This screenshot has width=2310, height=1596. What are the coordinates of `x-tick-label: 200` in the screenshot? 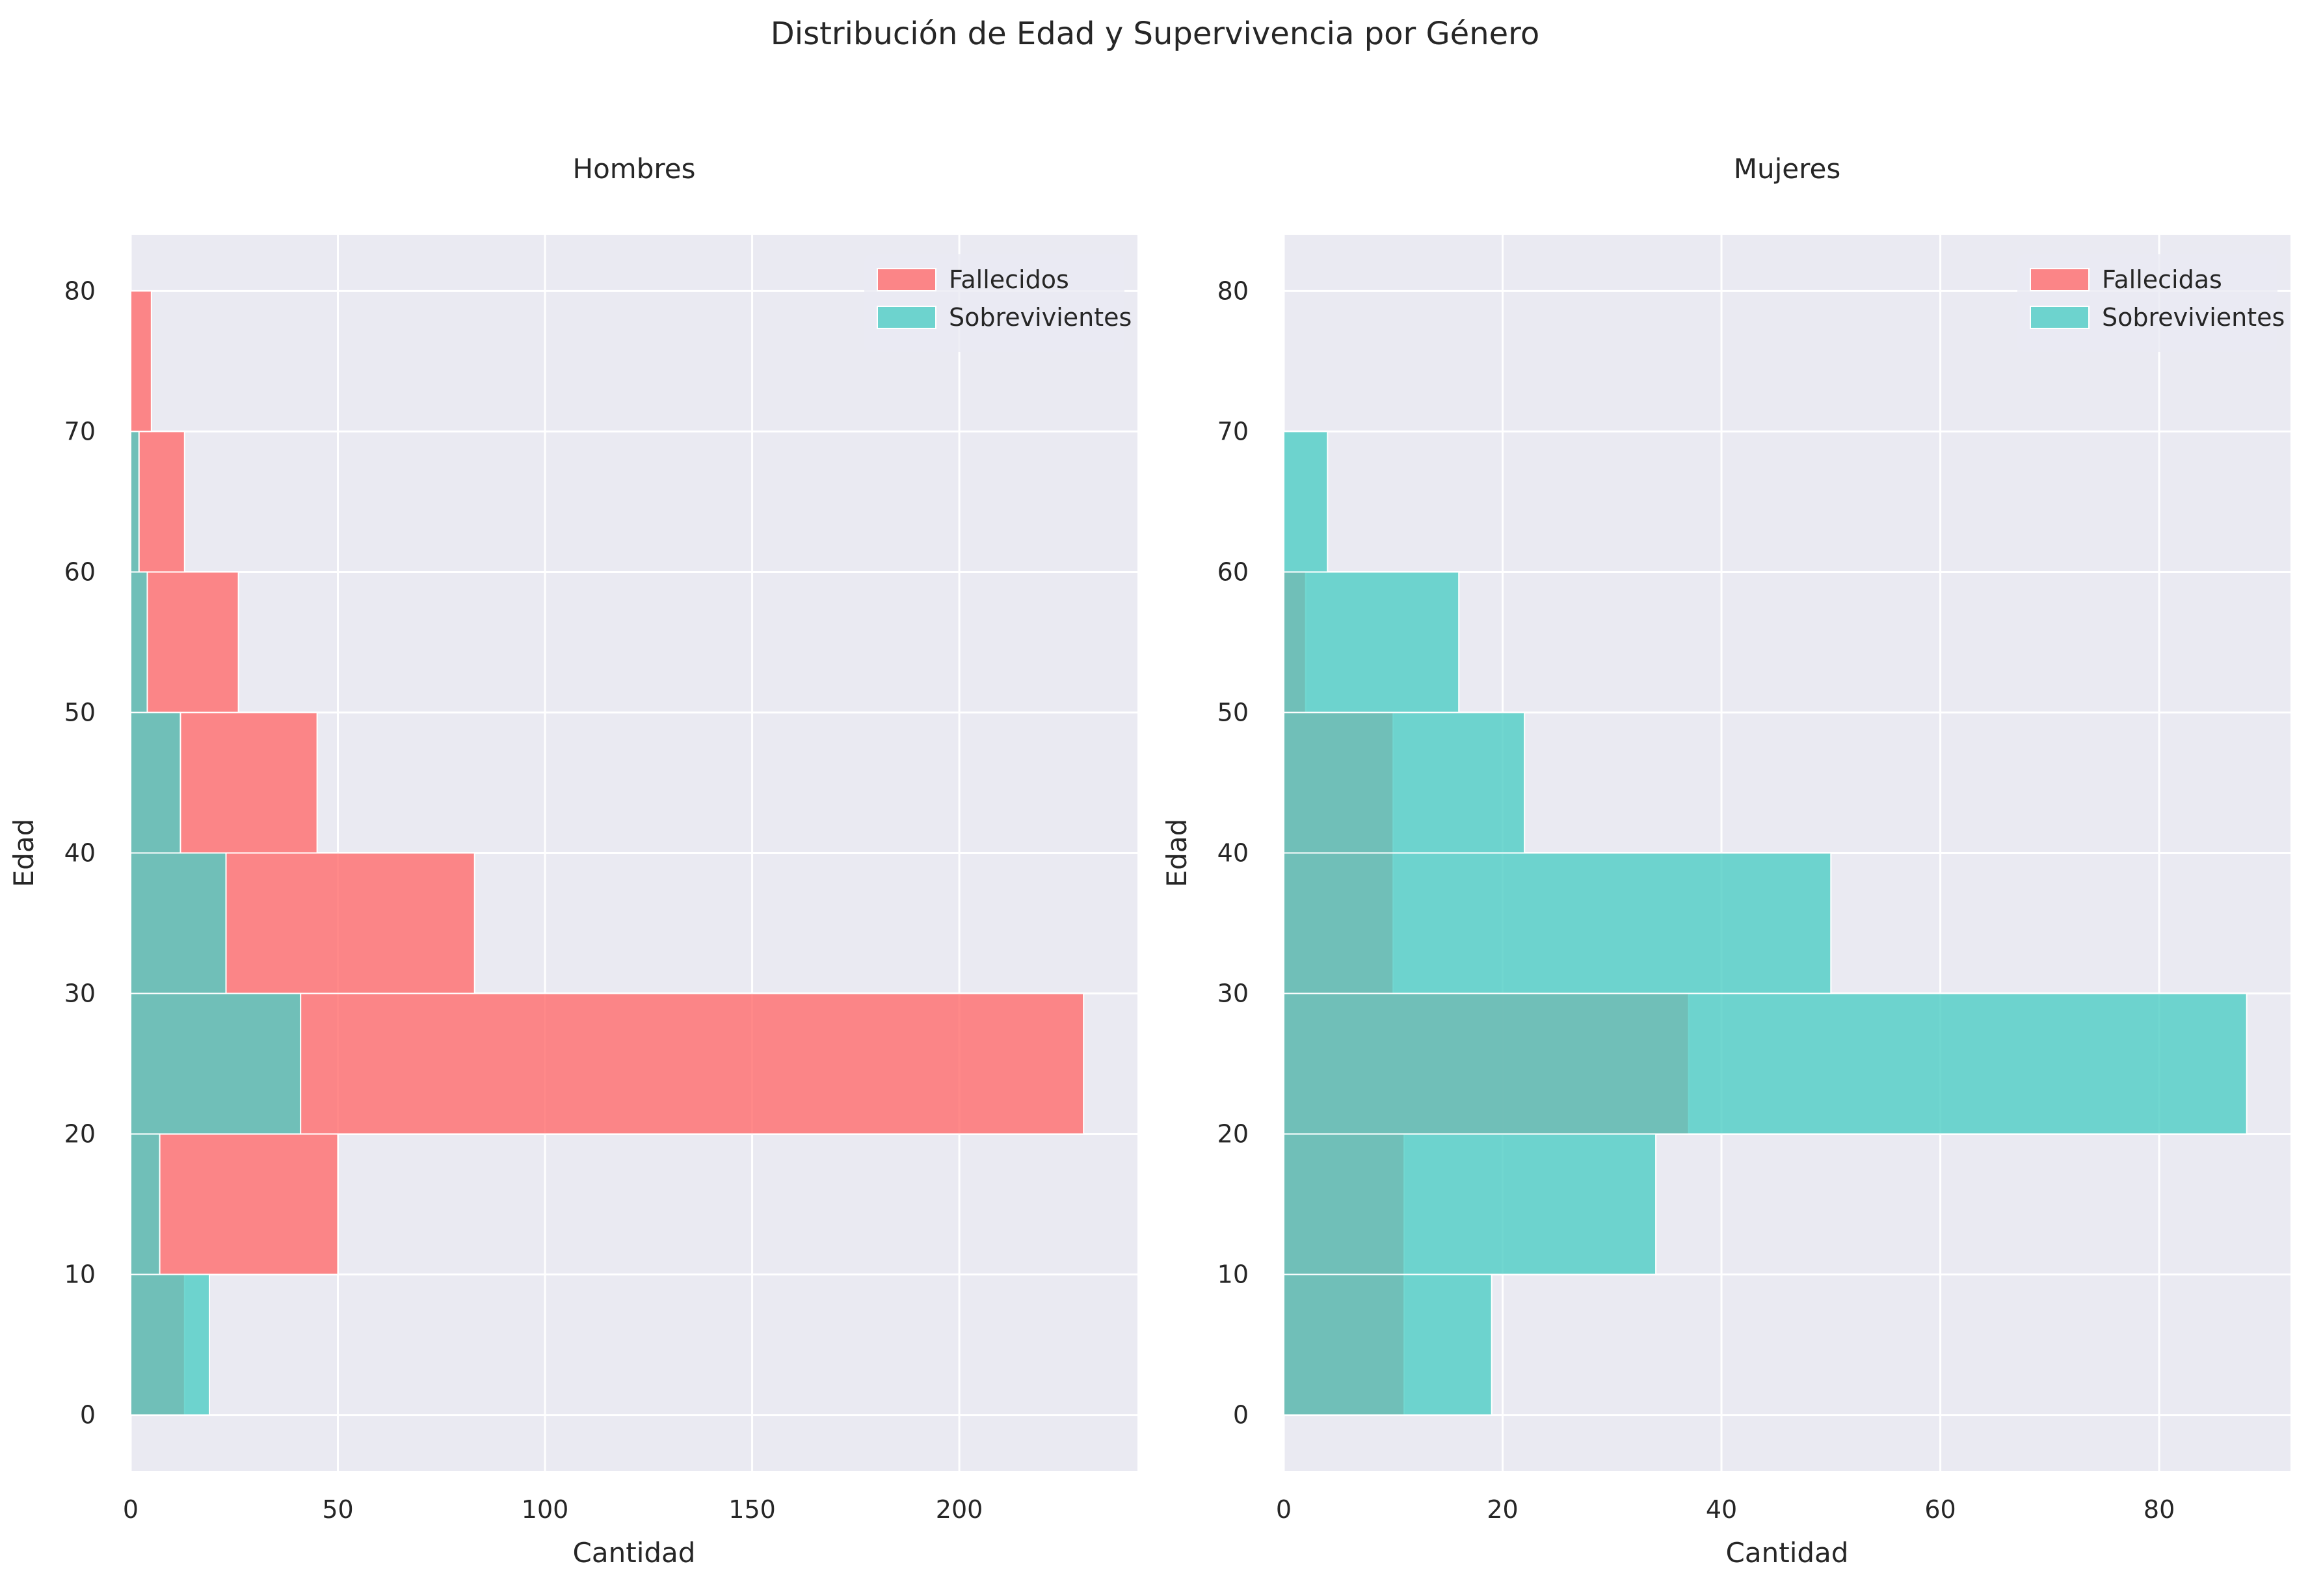 It's located at (960, 1509).